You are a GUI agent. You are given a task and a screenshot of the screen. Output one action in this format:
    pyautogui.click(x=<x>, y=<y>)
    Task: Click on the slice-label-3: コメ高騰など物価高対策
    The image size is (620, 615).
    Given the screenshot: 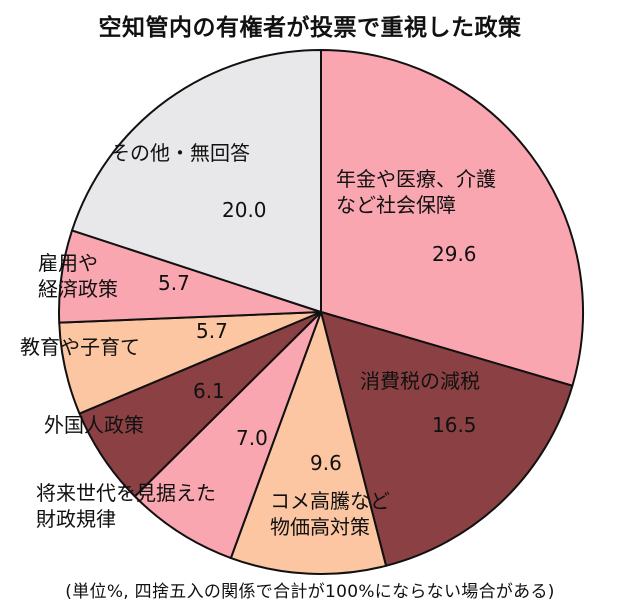 What is the action you would take?
    pyautogui.click(x=330, y=514)
    